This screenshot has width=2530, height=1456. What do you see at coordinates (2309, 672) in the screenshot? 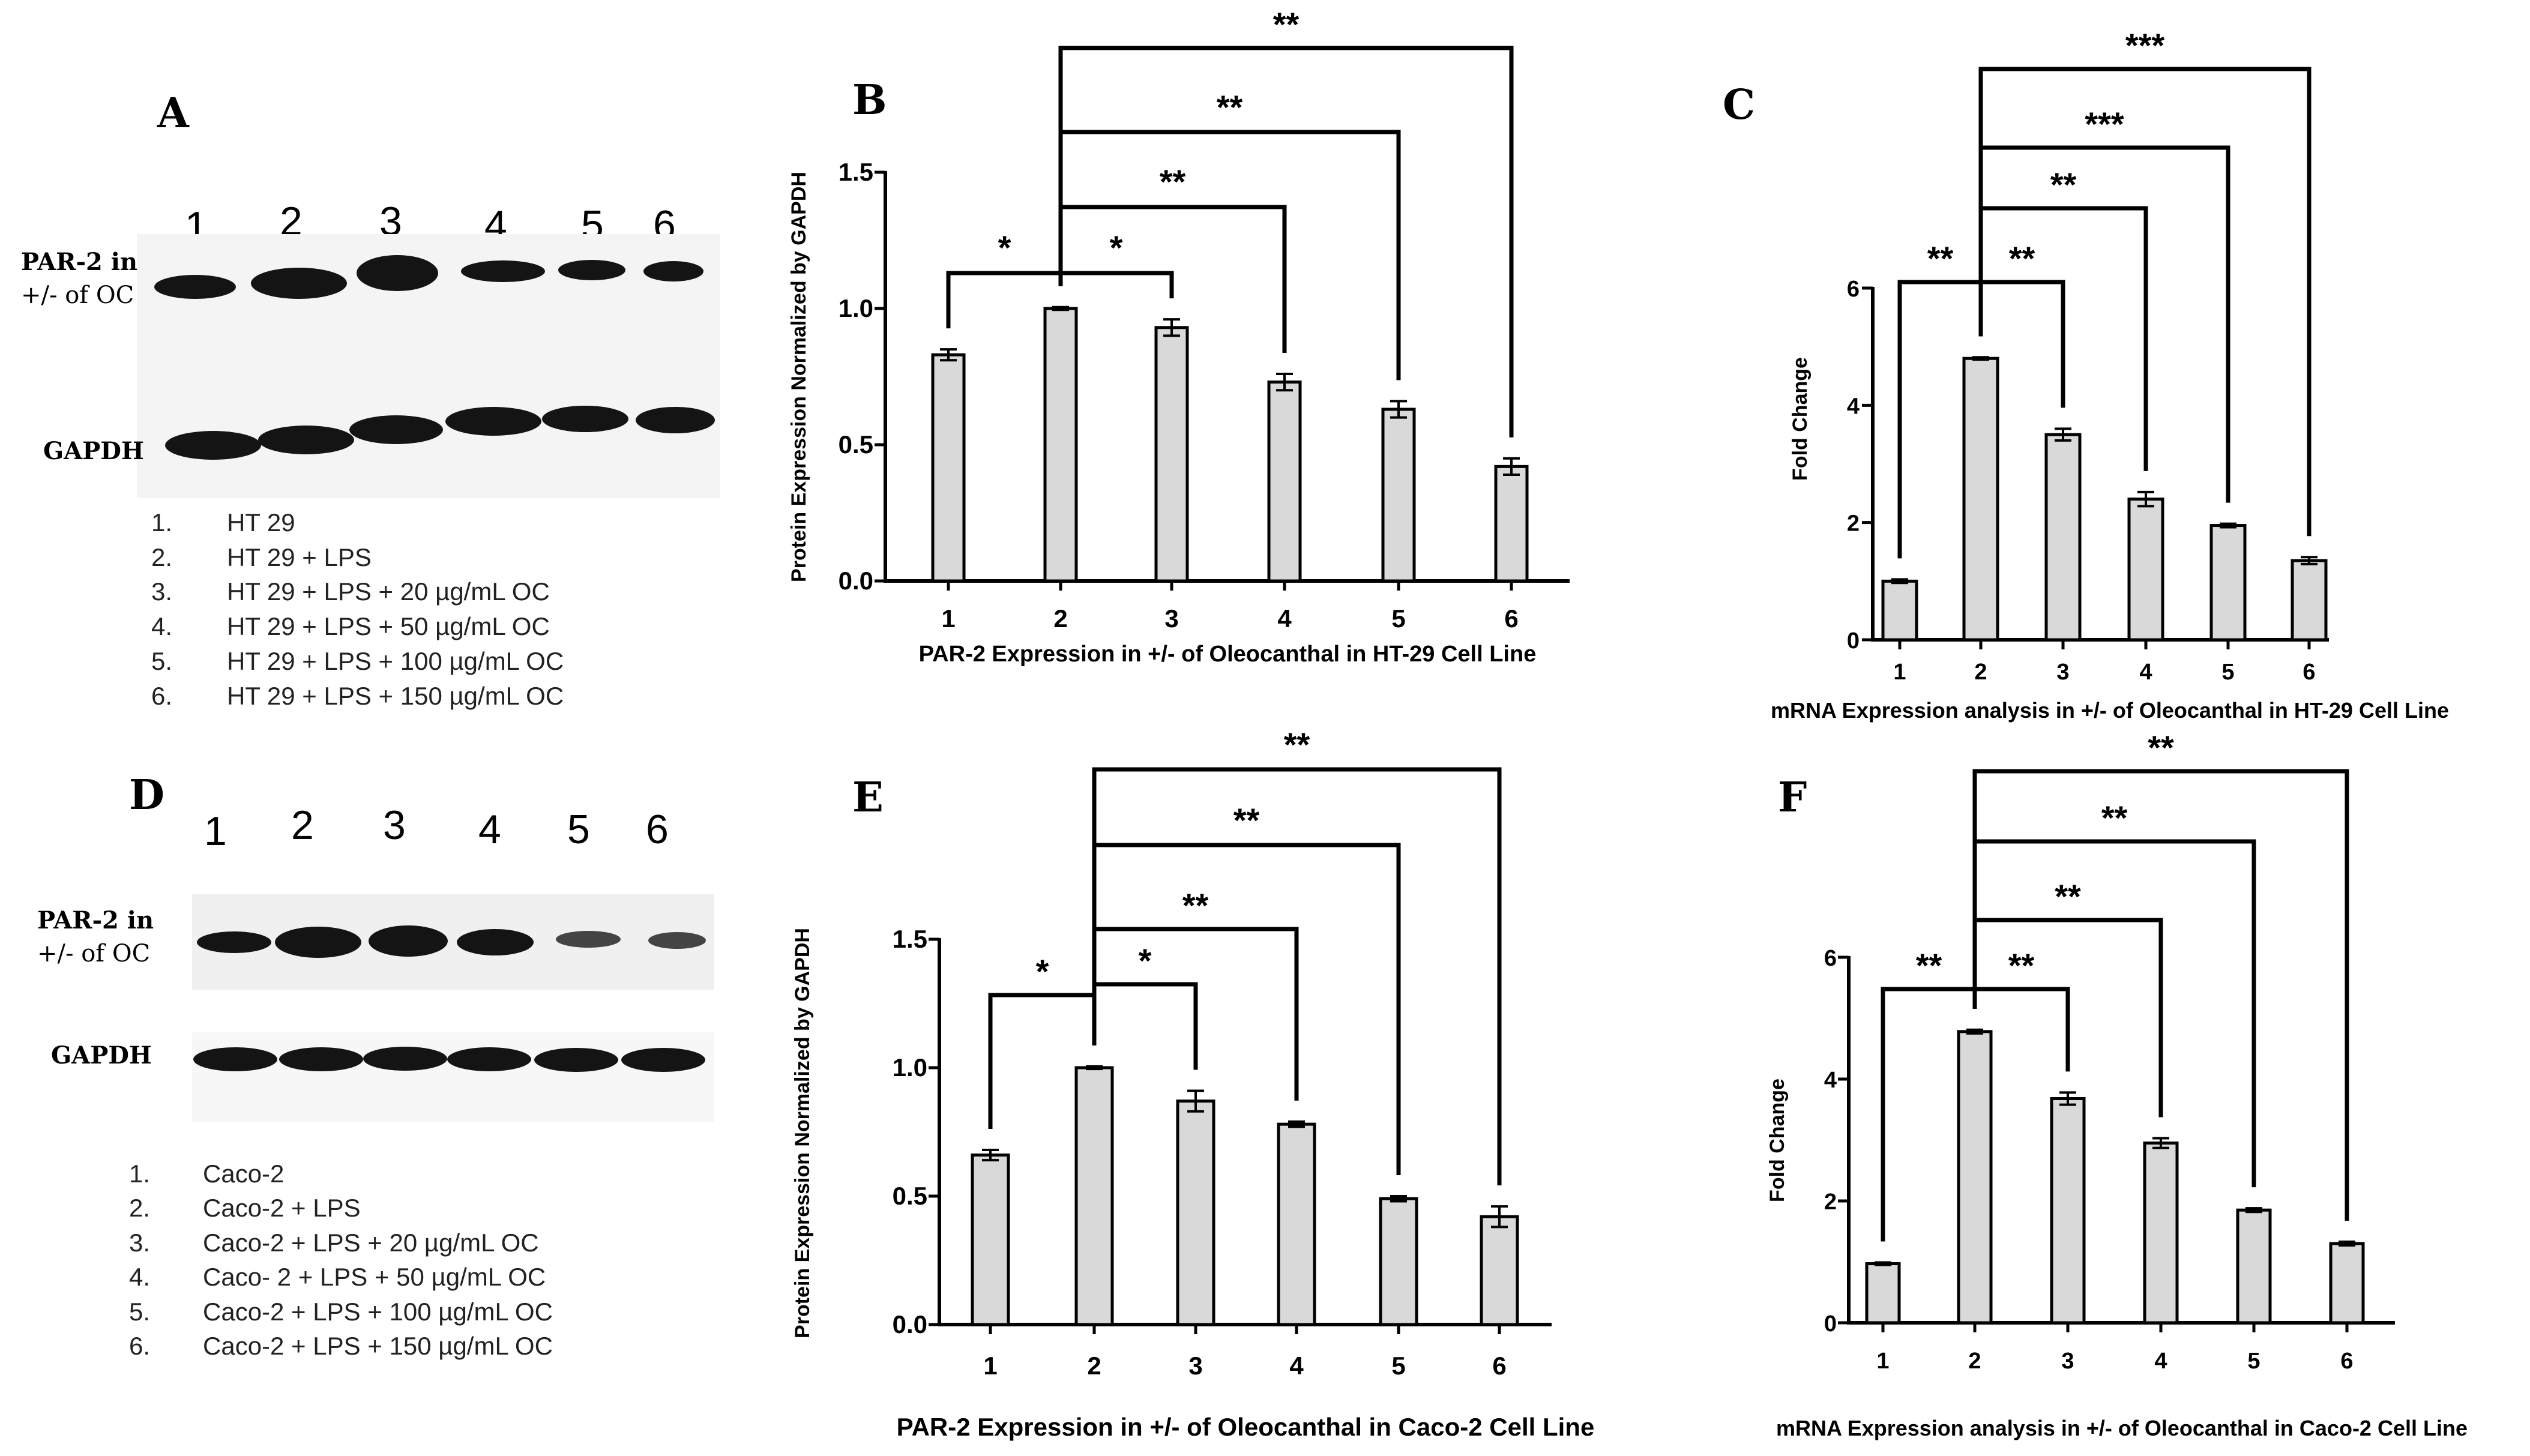
I see `x-tick-label: 6` at bounding box center [2309, 672].